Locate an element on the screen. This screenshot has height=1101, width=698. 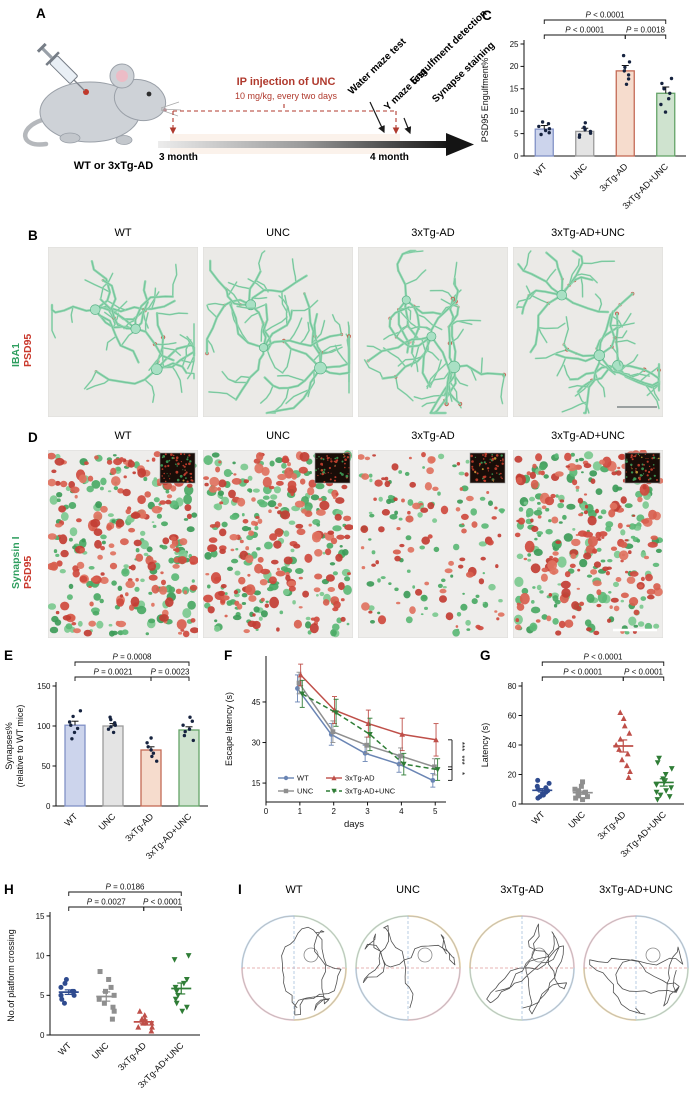
svg-text: Latency (s) is located at coordinates (485, 745).